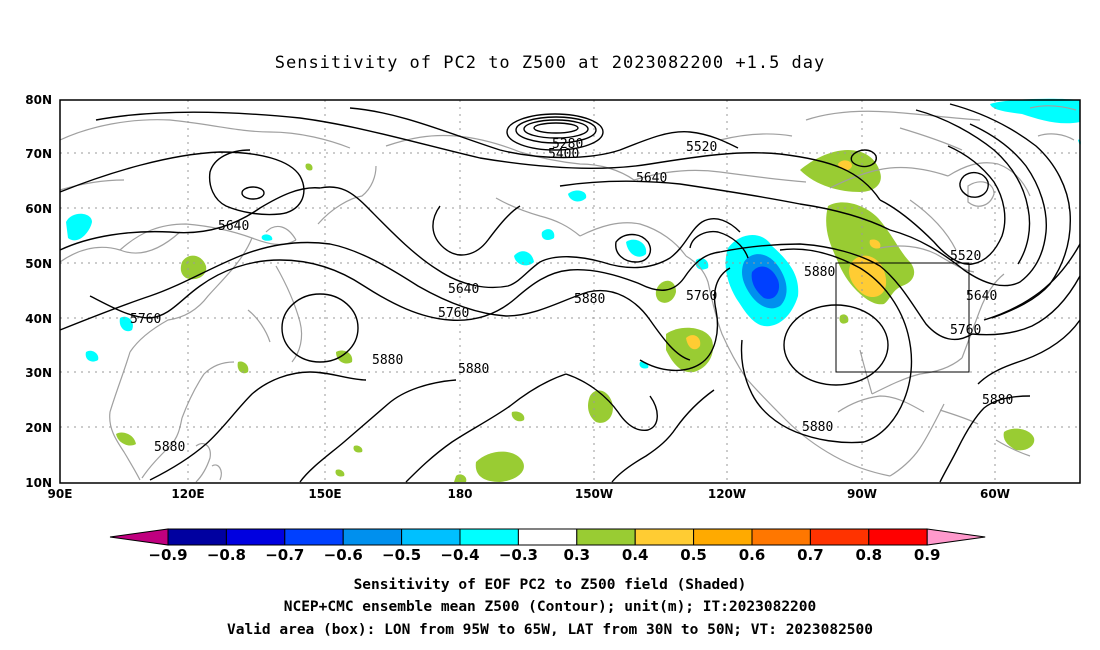 This screenshot has height=650, width=1100. Describe the element at coordinates (869, 555) in the screenshot. I see `colorbar-label: 0.8` at that location.